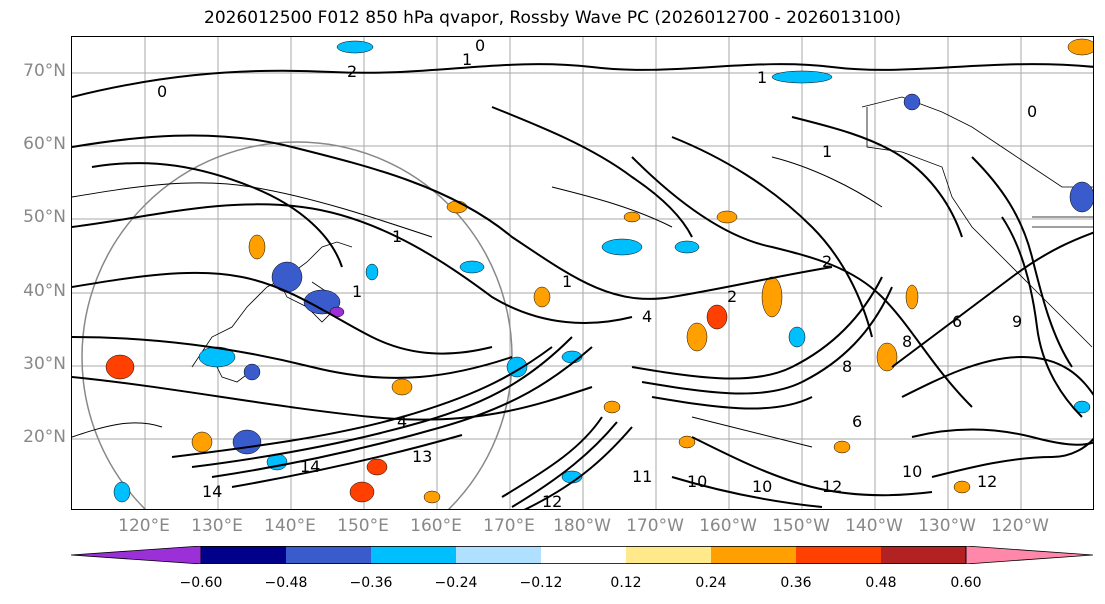 The image size is (1105, 604). What do you see at coordinates (541, 583) in the screenshot?
I see `colorbar-tick: −0.12` at bounding box center [541, 583].